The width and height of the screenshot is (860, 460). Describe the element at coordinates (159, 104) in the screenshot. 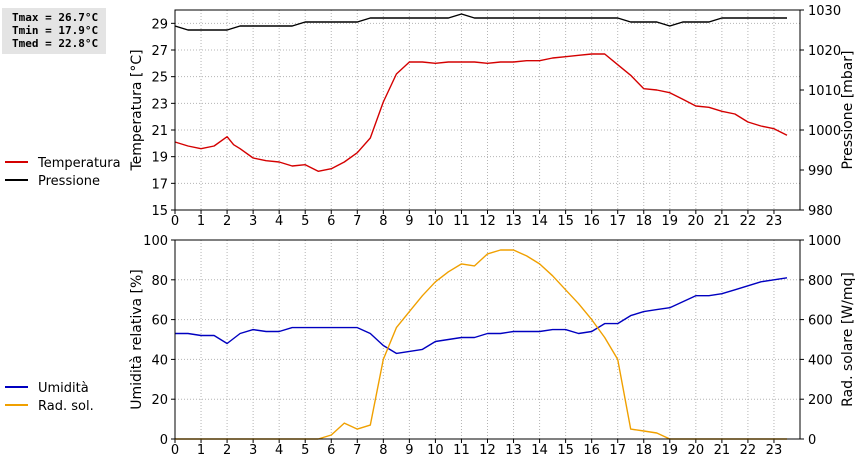

I see `y-tick-label: 23` at that location.